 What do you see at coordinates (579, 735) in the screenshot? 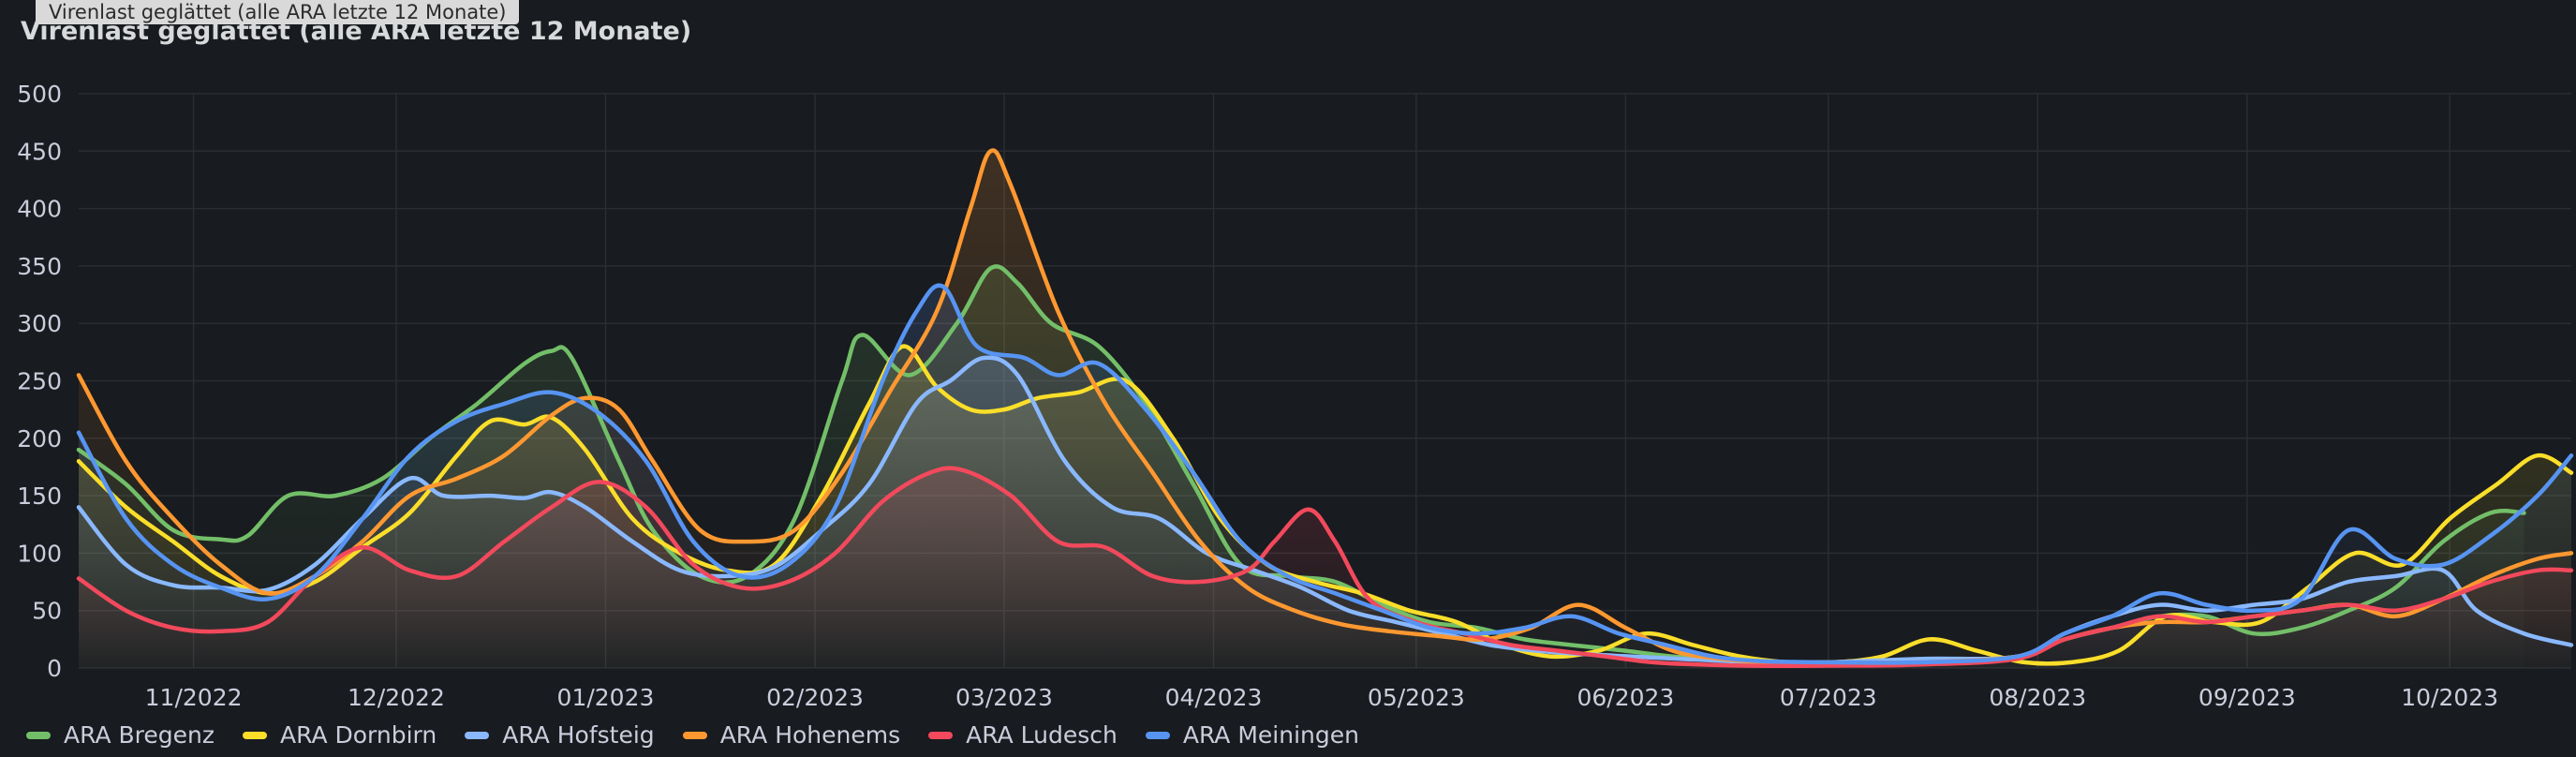
I see `legend-label-2: ARA Hofsteig` at bounding box center [579, 735].